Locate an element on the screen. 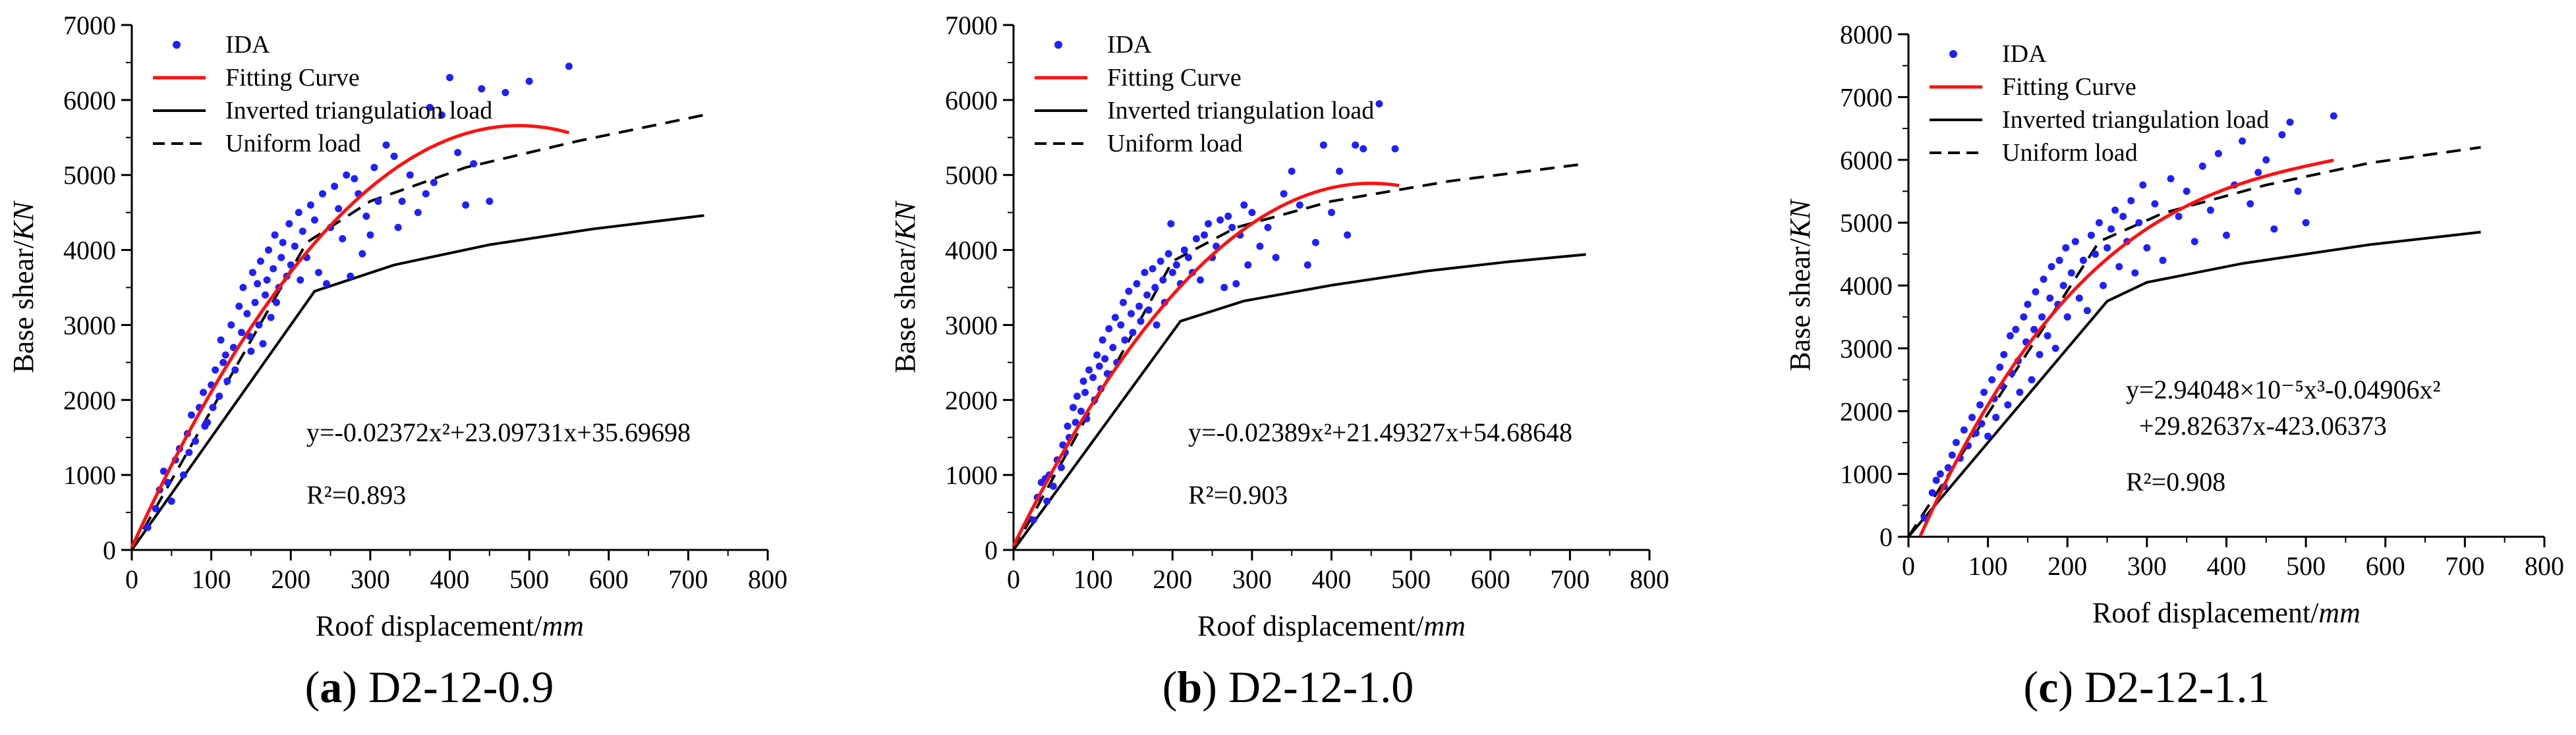  p2-x-axis-label: Roof displacement/mm is located at coordinates (2226, 613).